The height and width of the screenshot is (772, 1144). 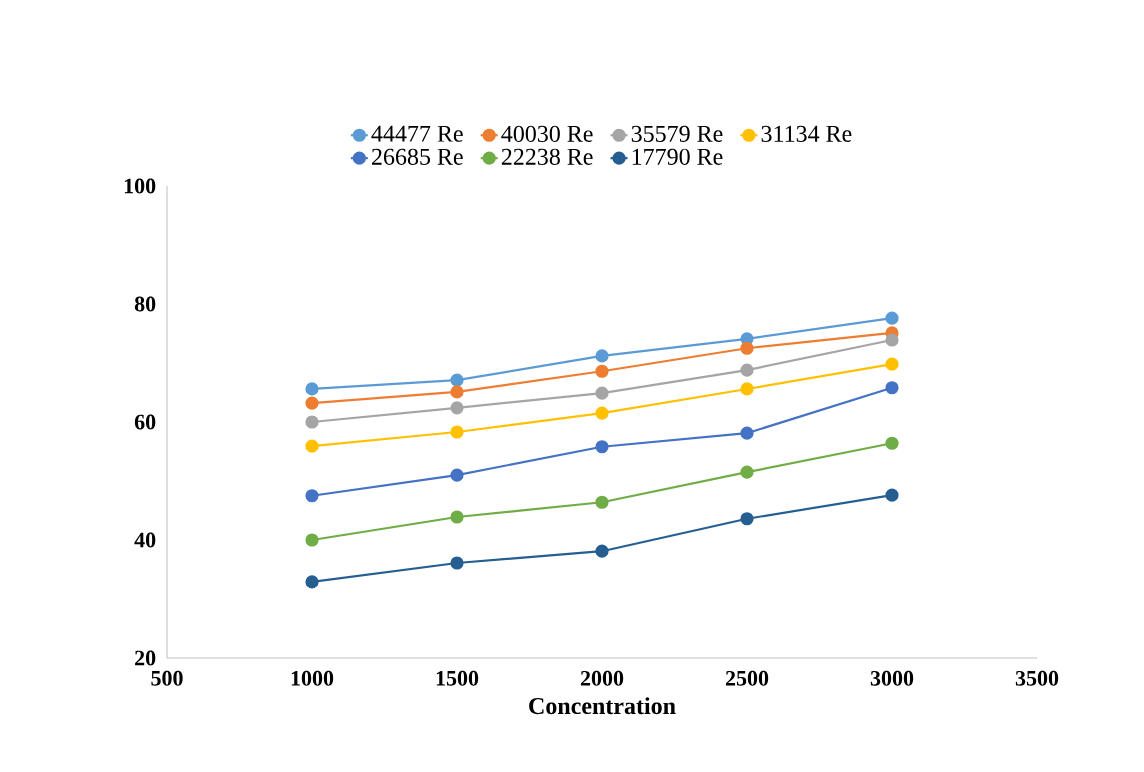 I want to click on y-tick-label: 100, so click(x=140, y=186).